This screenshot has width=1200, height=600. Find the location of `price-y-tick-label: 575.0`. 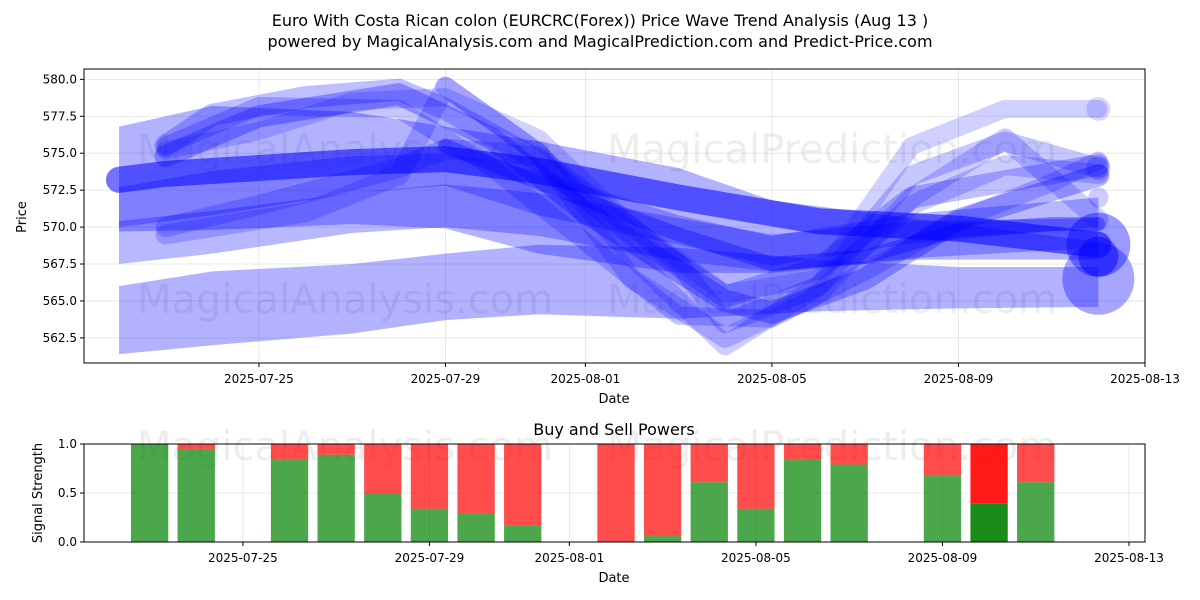

price-y-tick-label: 575.0 is located at coordinates (60, 153).